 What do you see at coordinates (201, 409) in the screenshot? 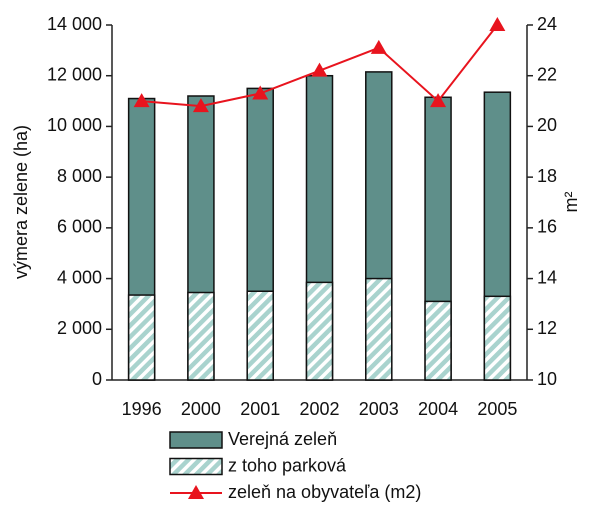
I see `x-tick-label: 2000` at bounding box center [201, 409].